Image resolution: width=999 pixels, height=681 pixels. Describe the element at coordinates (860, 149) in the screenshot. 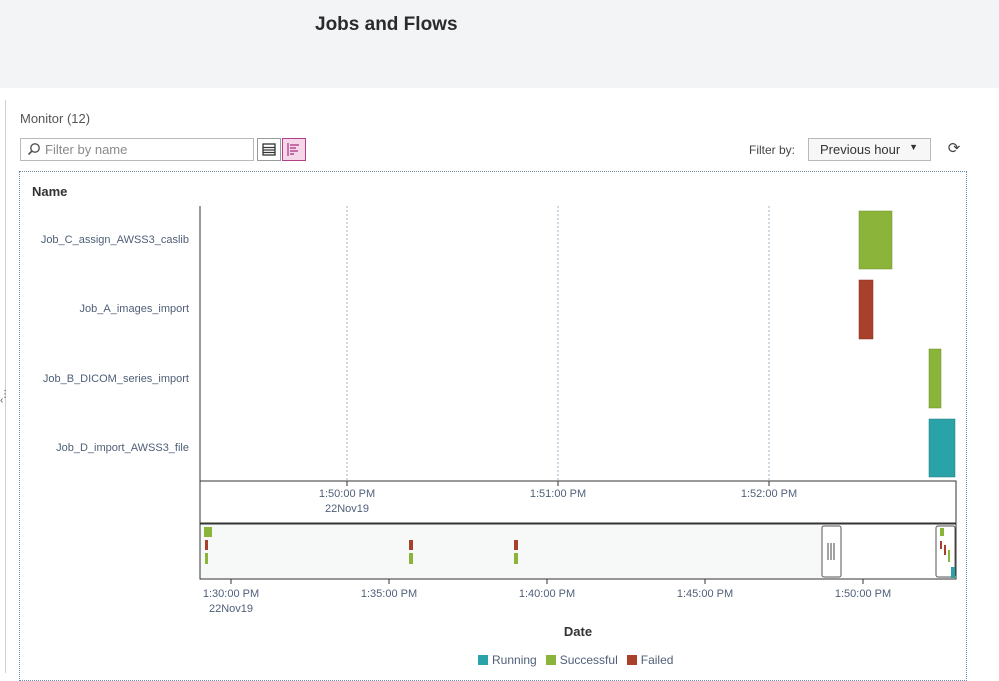

I see `time-filter-value: Previous hour` at that location.